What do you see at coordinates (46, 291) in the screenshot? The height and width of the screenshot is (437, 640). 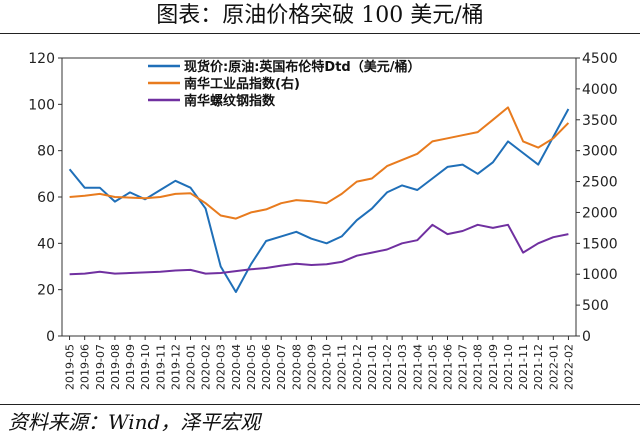 I see `y-left-tick-label: 20` at bounding box center [46, 291].